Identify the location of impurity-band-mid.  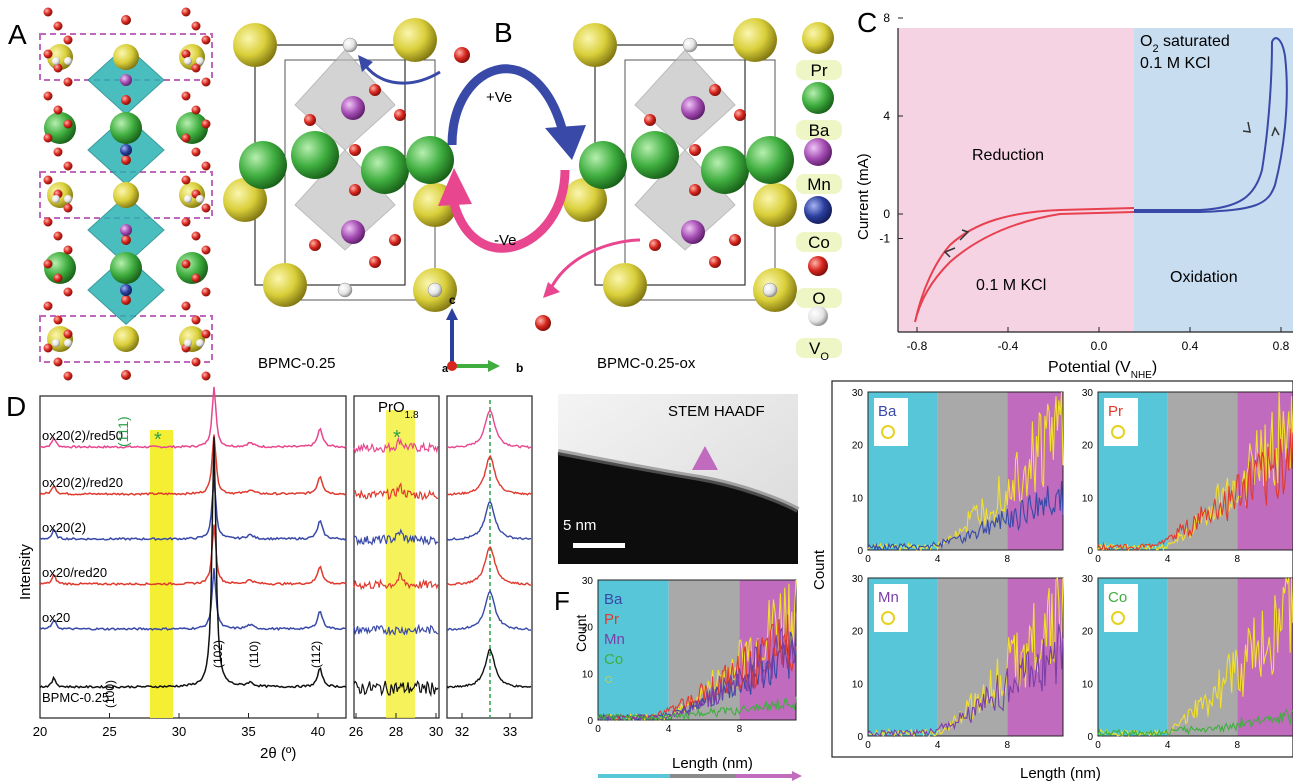
(400, 564).